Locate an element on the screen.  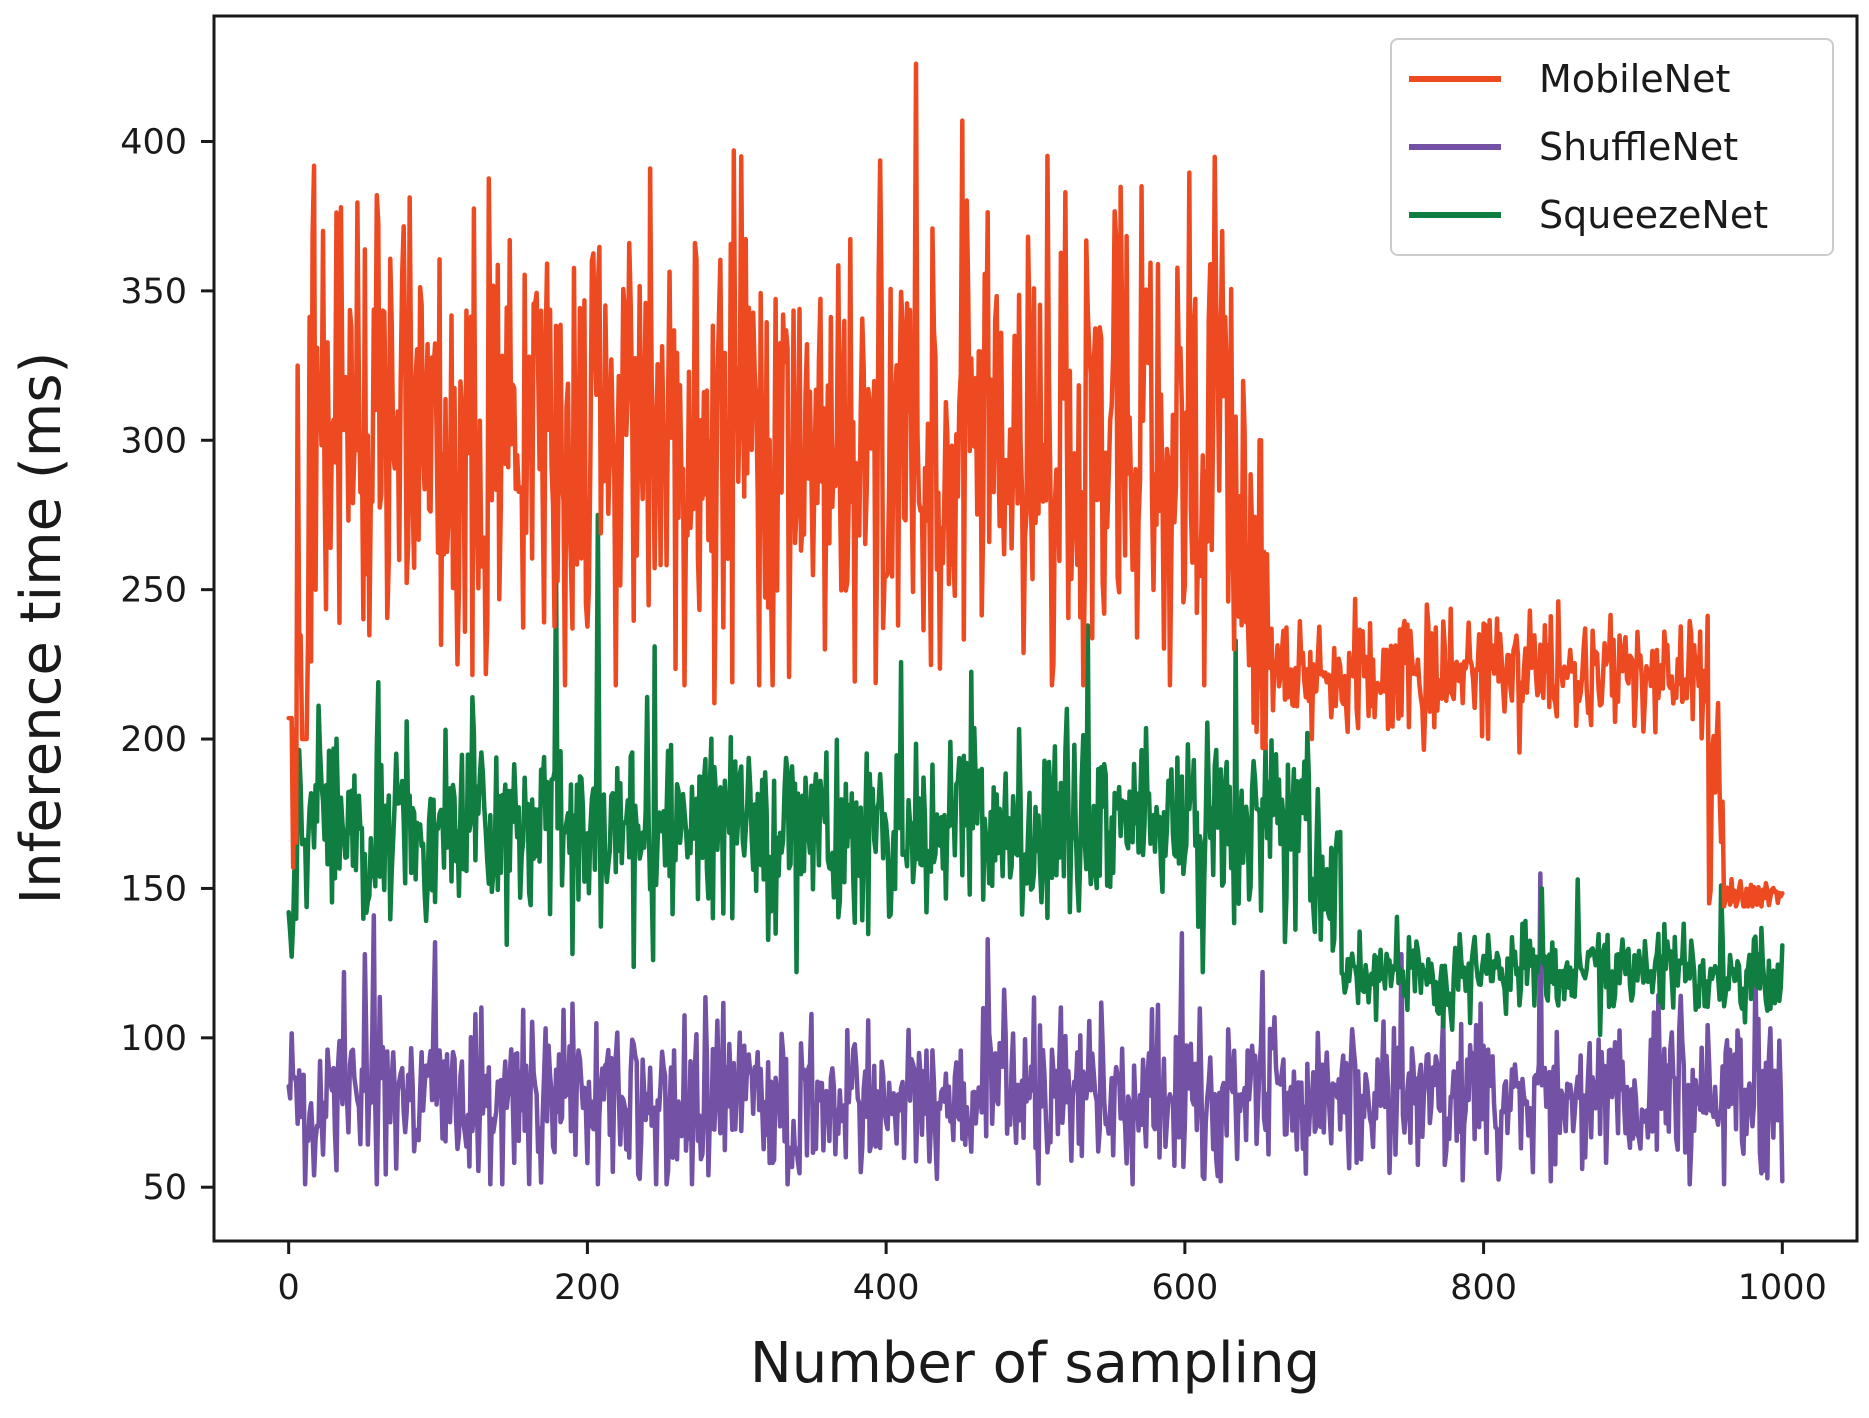
legend: MobileNet ShuffleNet SqueezeNet is located at coordinates (1612, 147).